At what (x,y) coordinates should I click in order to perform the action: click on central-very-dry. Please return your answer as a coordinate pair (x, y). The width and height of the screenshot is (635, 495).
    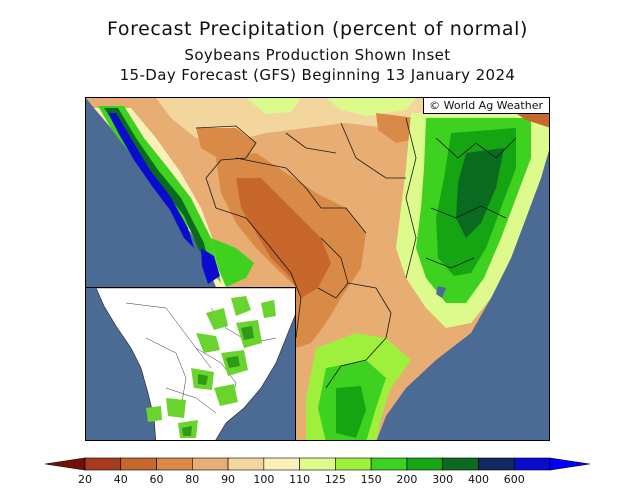
    Looking at the image, I should click on (283, 238).